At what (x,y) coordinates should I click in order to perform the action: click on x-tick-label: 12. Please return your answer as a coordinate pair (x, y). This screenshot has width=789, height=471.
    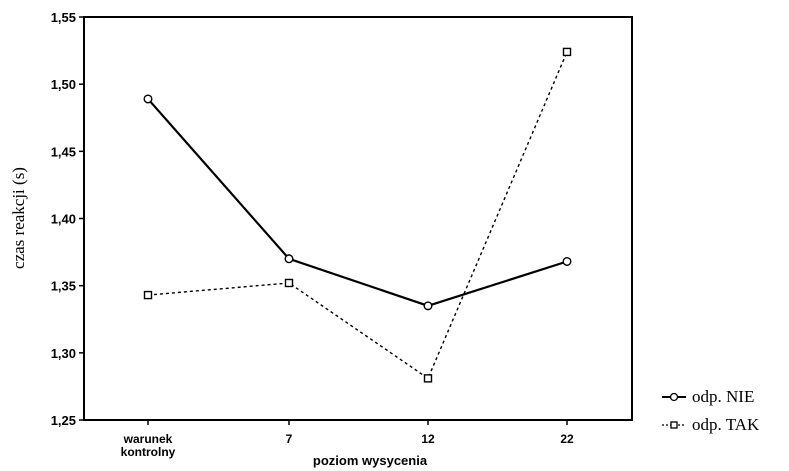
    Looking at the image, I should click on (428, 439).